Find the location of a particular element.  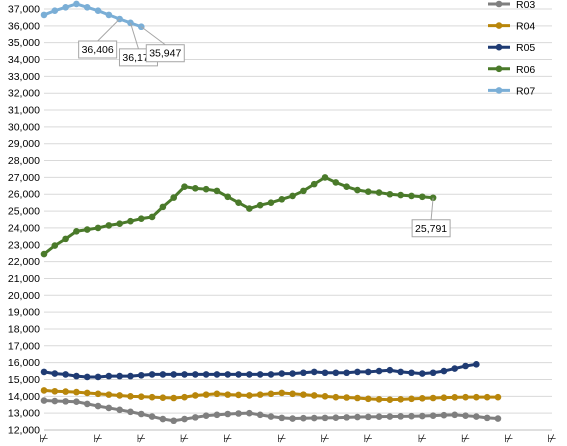

y-tick-label: 32,000 is located at coordinates (24, 94).